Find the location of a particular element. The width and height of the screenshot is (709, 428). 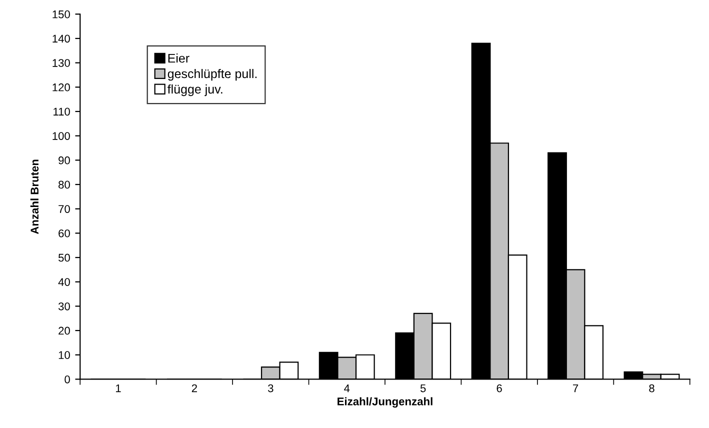

legend-label: Eier is located at coordinates (179, 58).